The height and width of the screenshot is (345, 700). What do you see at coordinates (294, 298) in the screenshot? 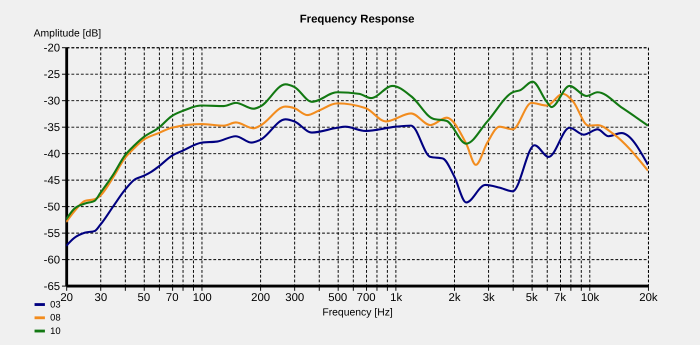
I see `x-tick-label: 300` at bounding box center [294, 298].